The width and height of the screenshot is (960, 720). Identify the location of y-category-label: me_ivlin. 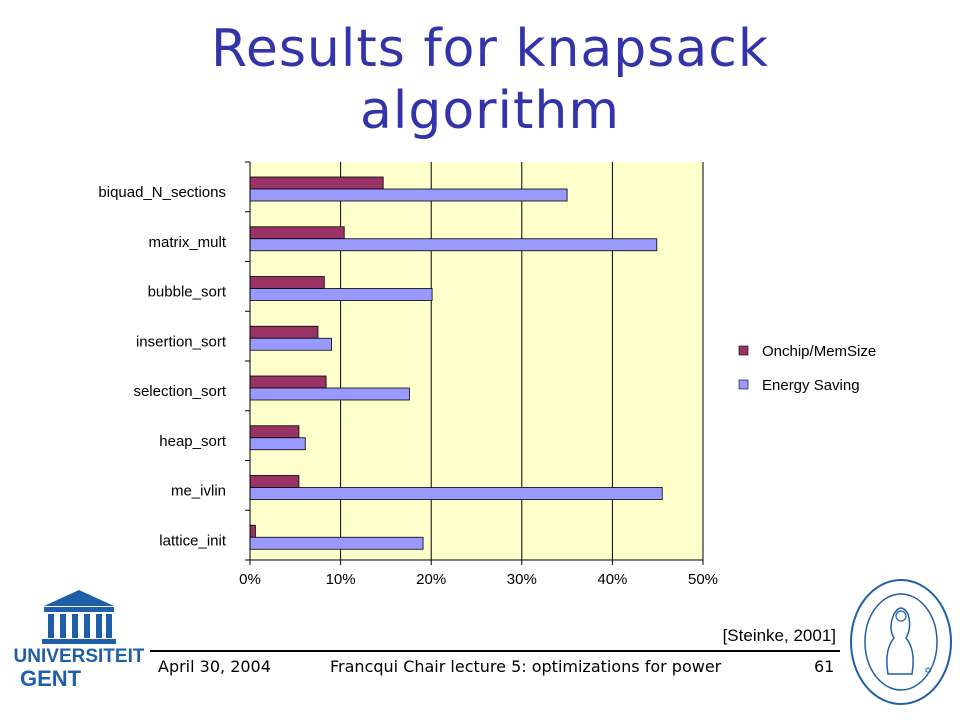
(198, 491).